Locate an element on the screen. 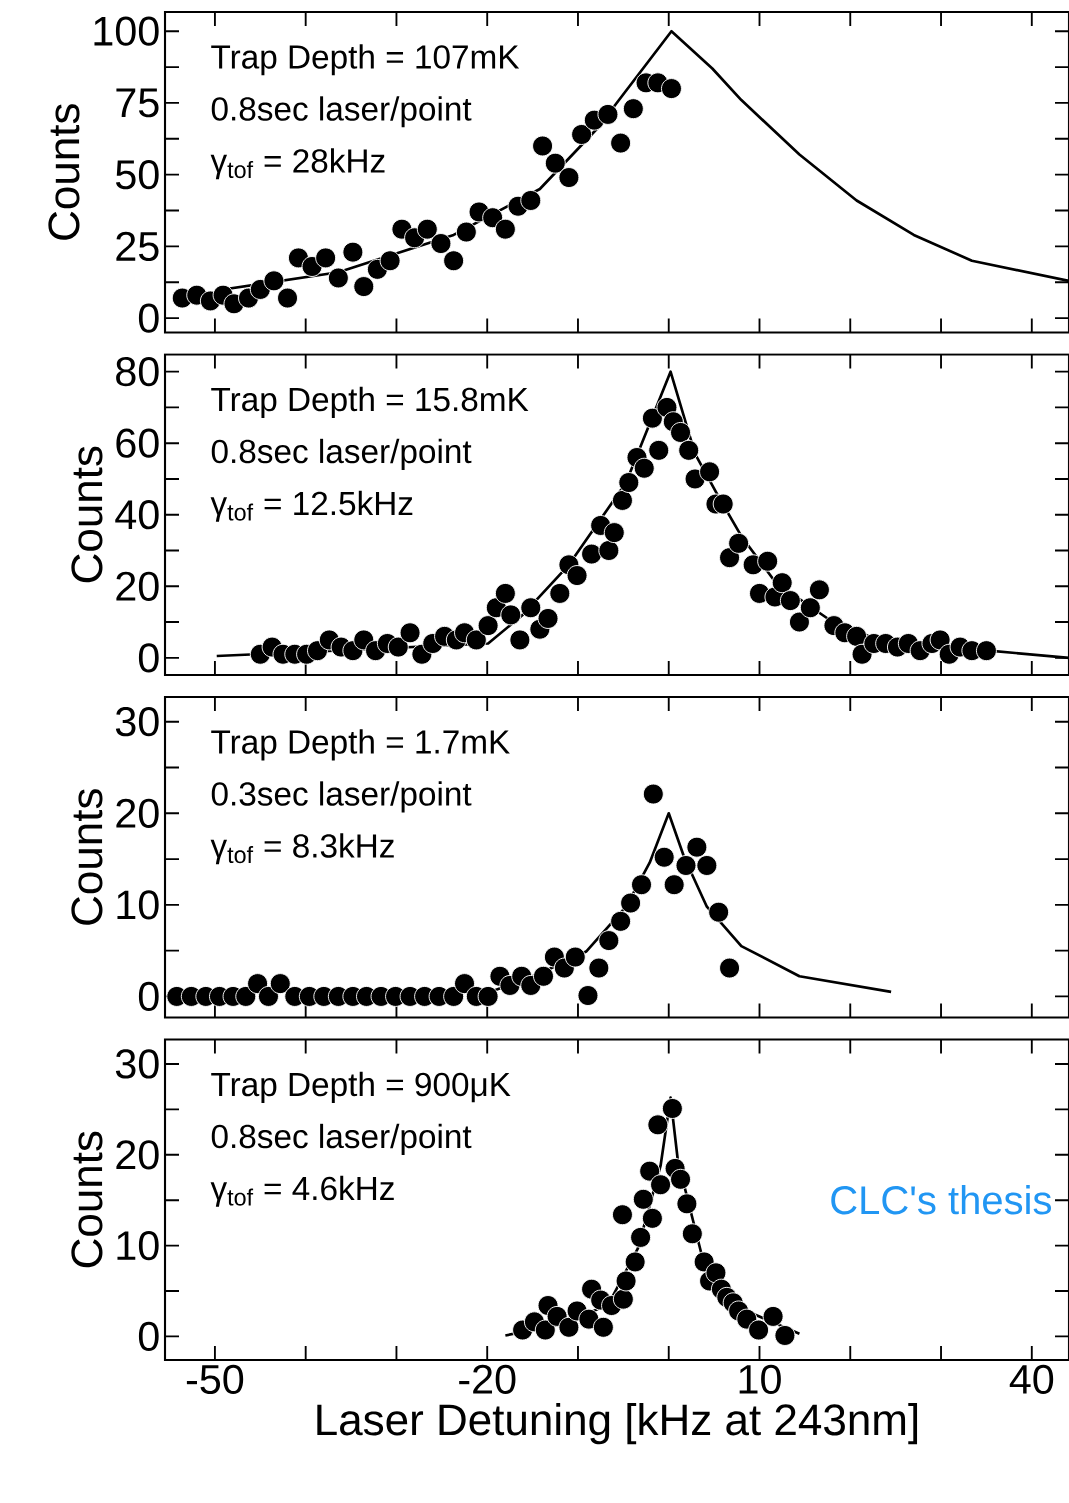 The image size is (1069, 1503). annotation: γ$_{tof}$ = 28kHz is located at coordinates (297, 164).